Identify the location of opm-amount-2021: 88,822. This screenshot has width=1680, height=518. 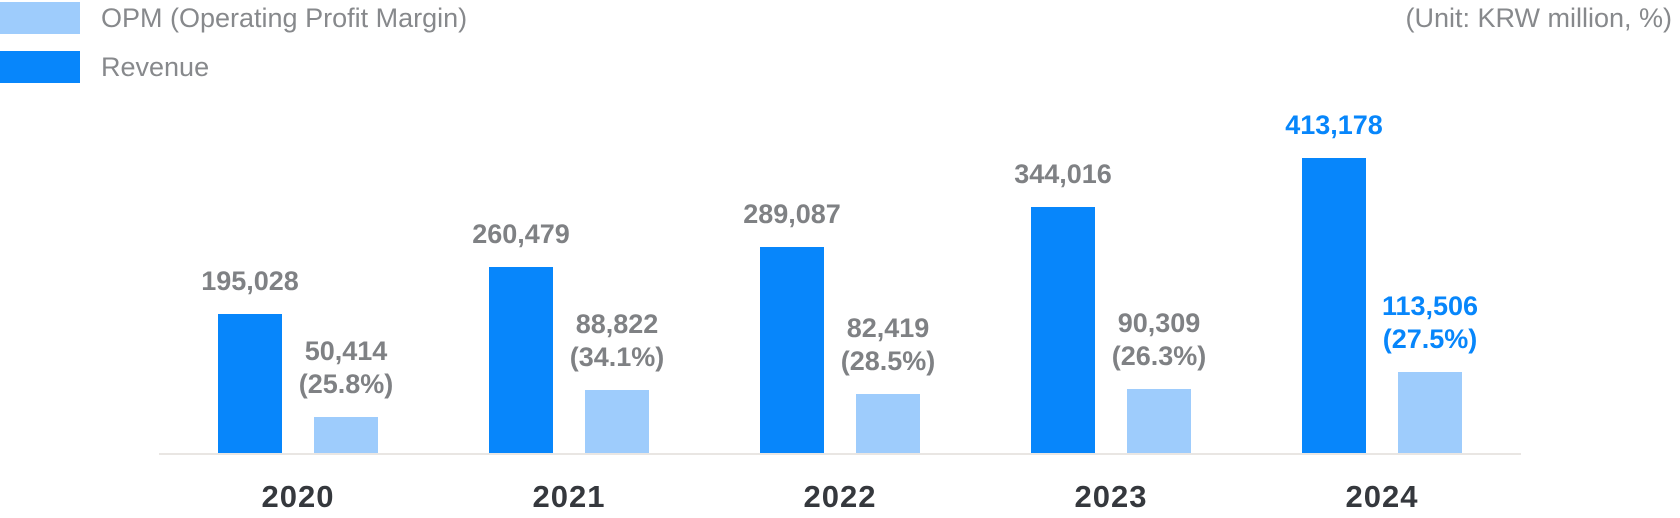
(617, 324).